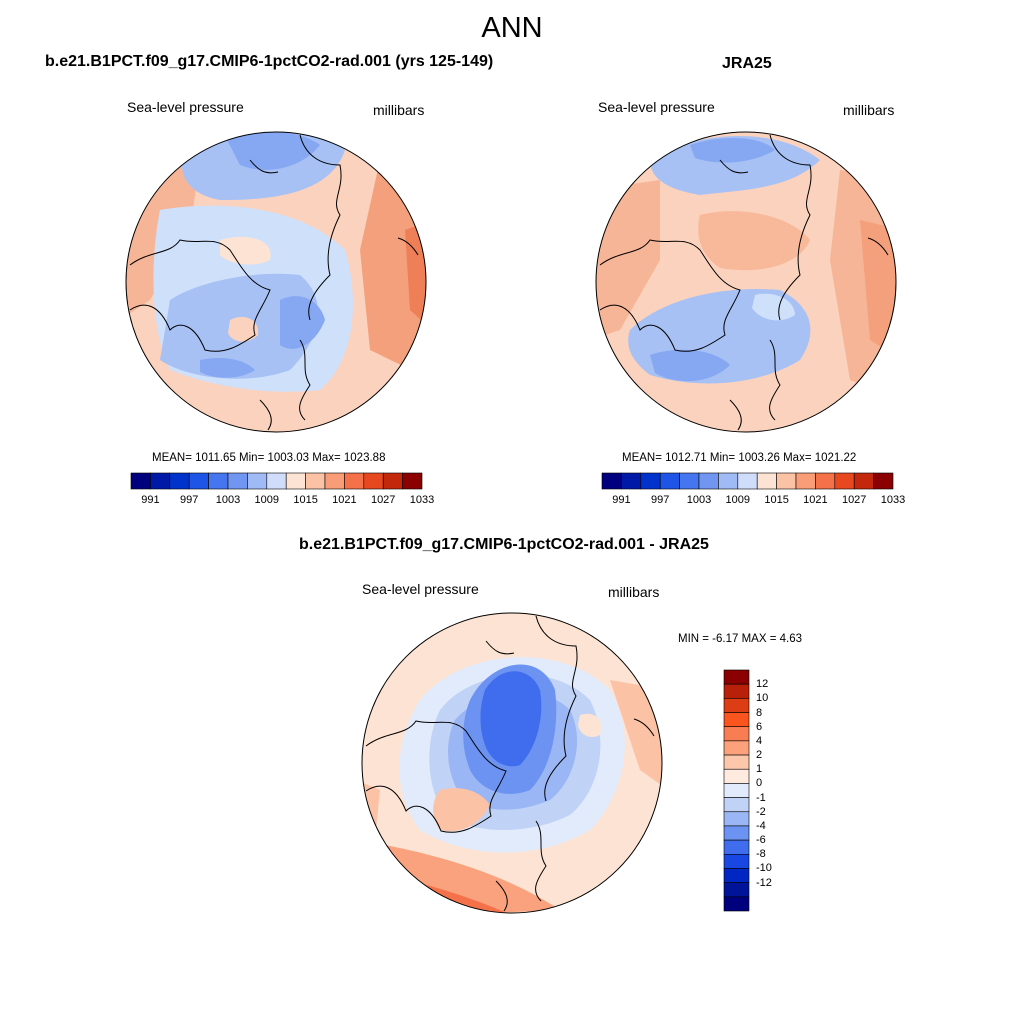 The height and width of the screenshot is (1024, 1024). What do you see at coordinates (269, 458) in the screenshot?
I see `panel-1-stats: MEAN= 1011.65 Min= 1003.03 Max= 1023.88` at bounding box center [269, 458].